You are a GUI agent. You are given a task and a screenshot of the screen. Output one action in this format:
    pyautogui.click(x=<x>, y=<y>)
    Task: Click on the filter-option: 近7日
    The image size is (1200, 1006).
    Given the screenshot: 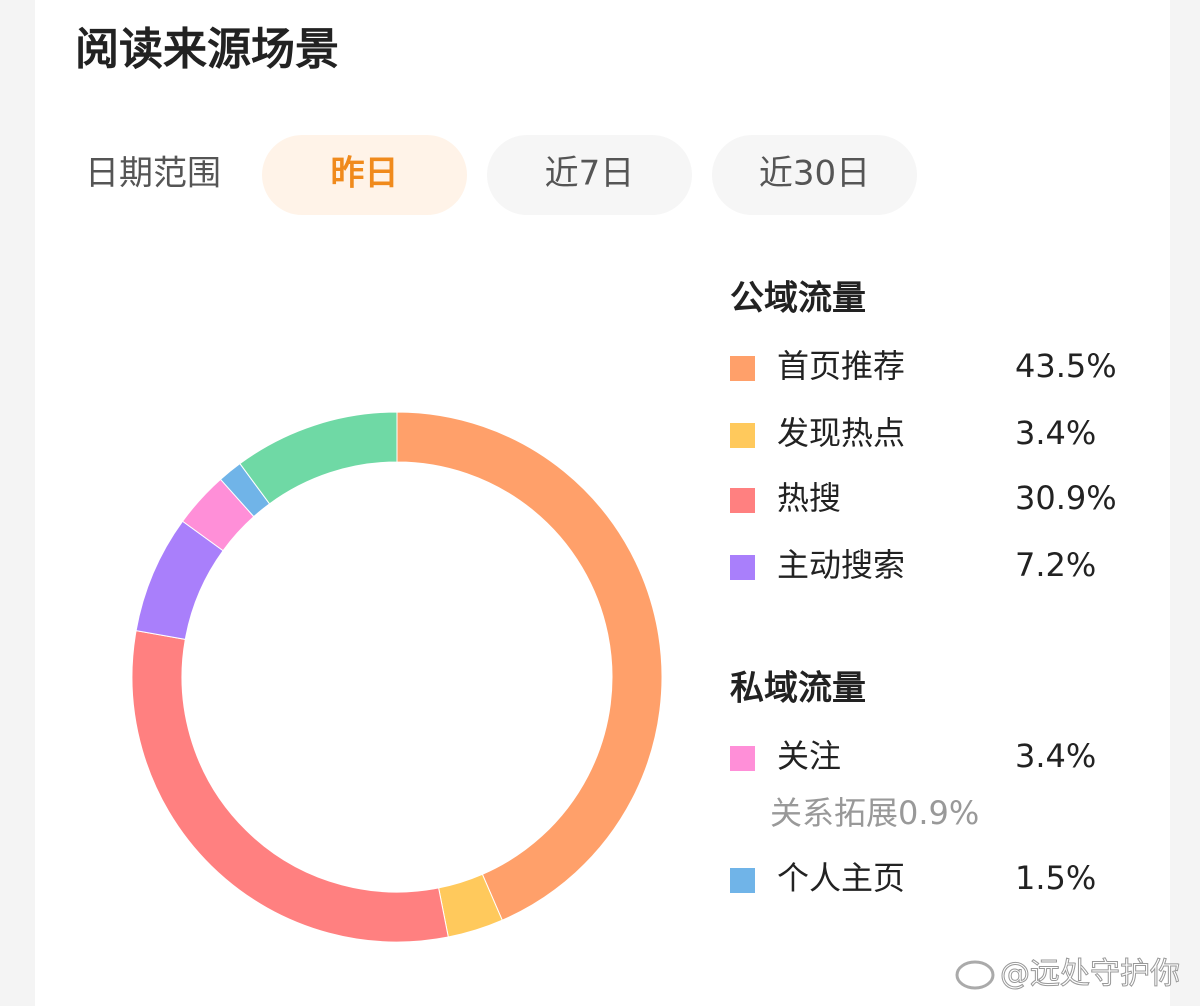 What is the action you would take?
    pyautogui.click(x=590, y=174)
    